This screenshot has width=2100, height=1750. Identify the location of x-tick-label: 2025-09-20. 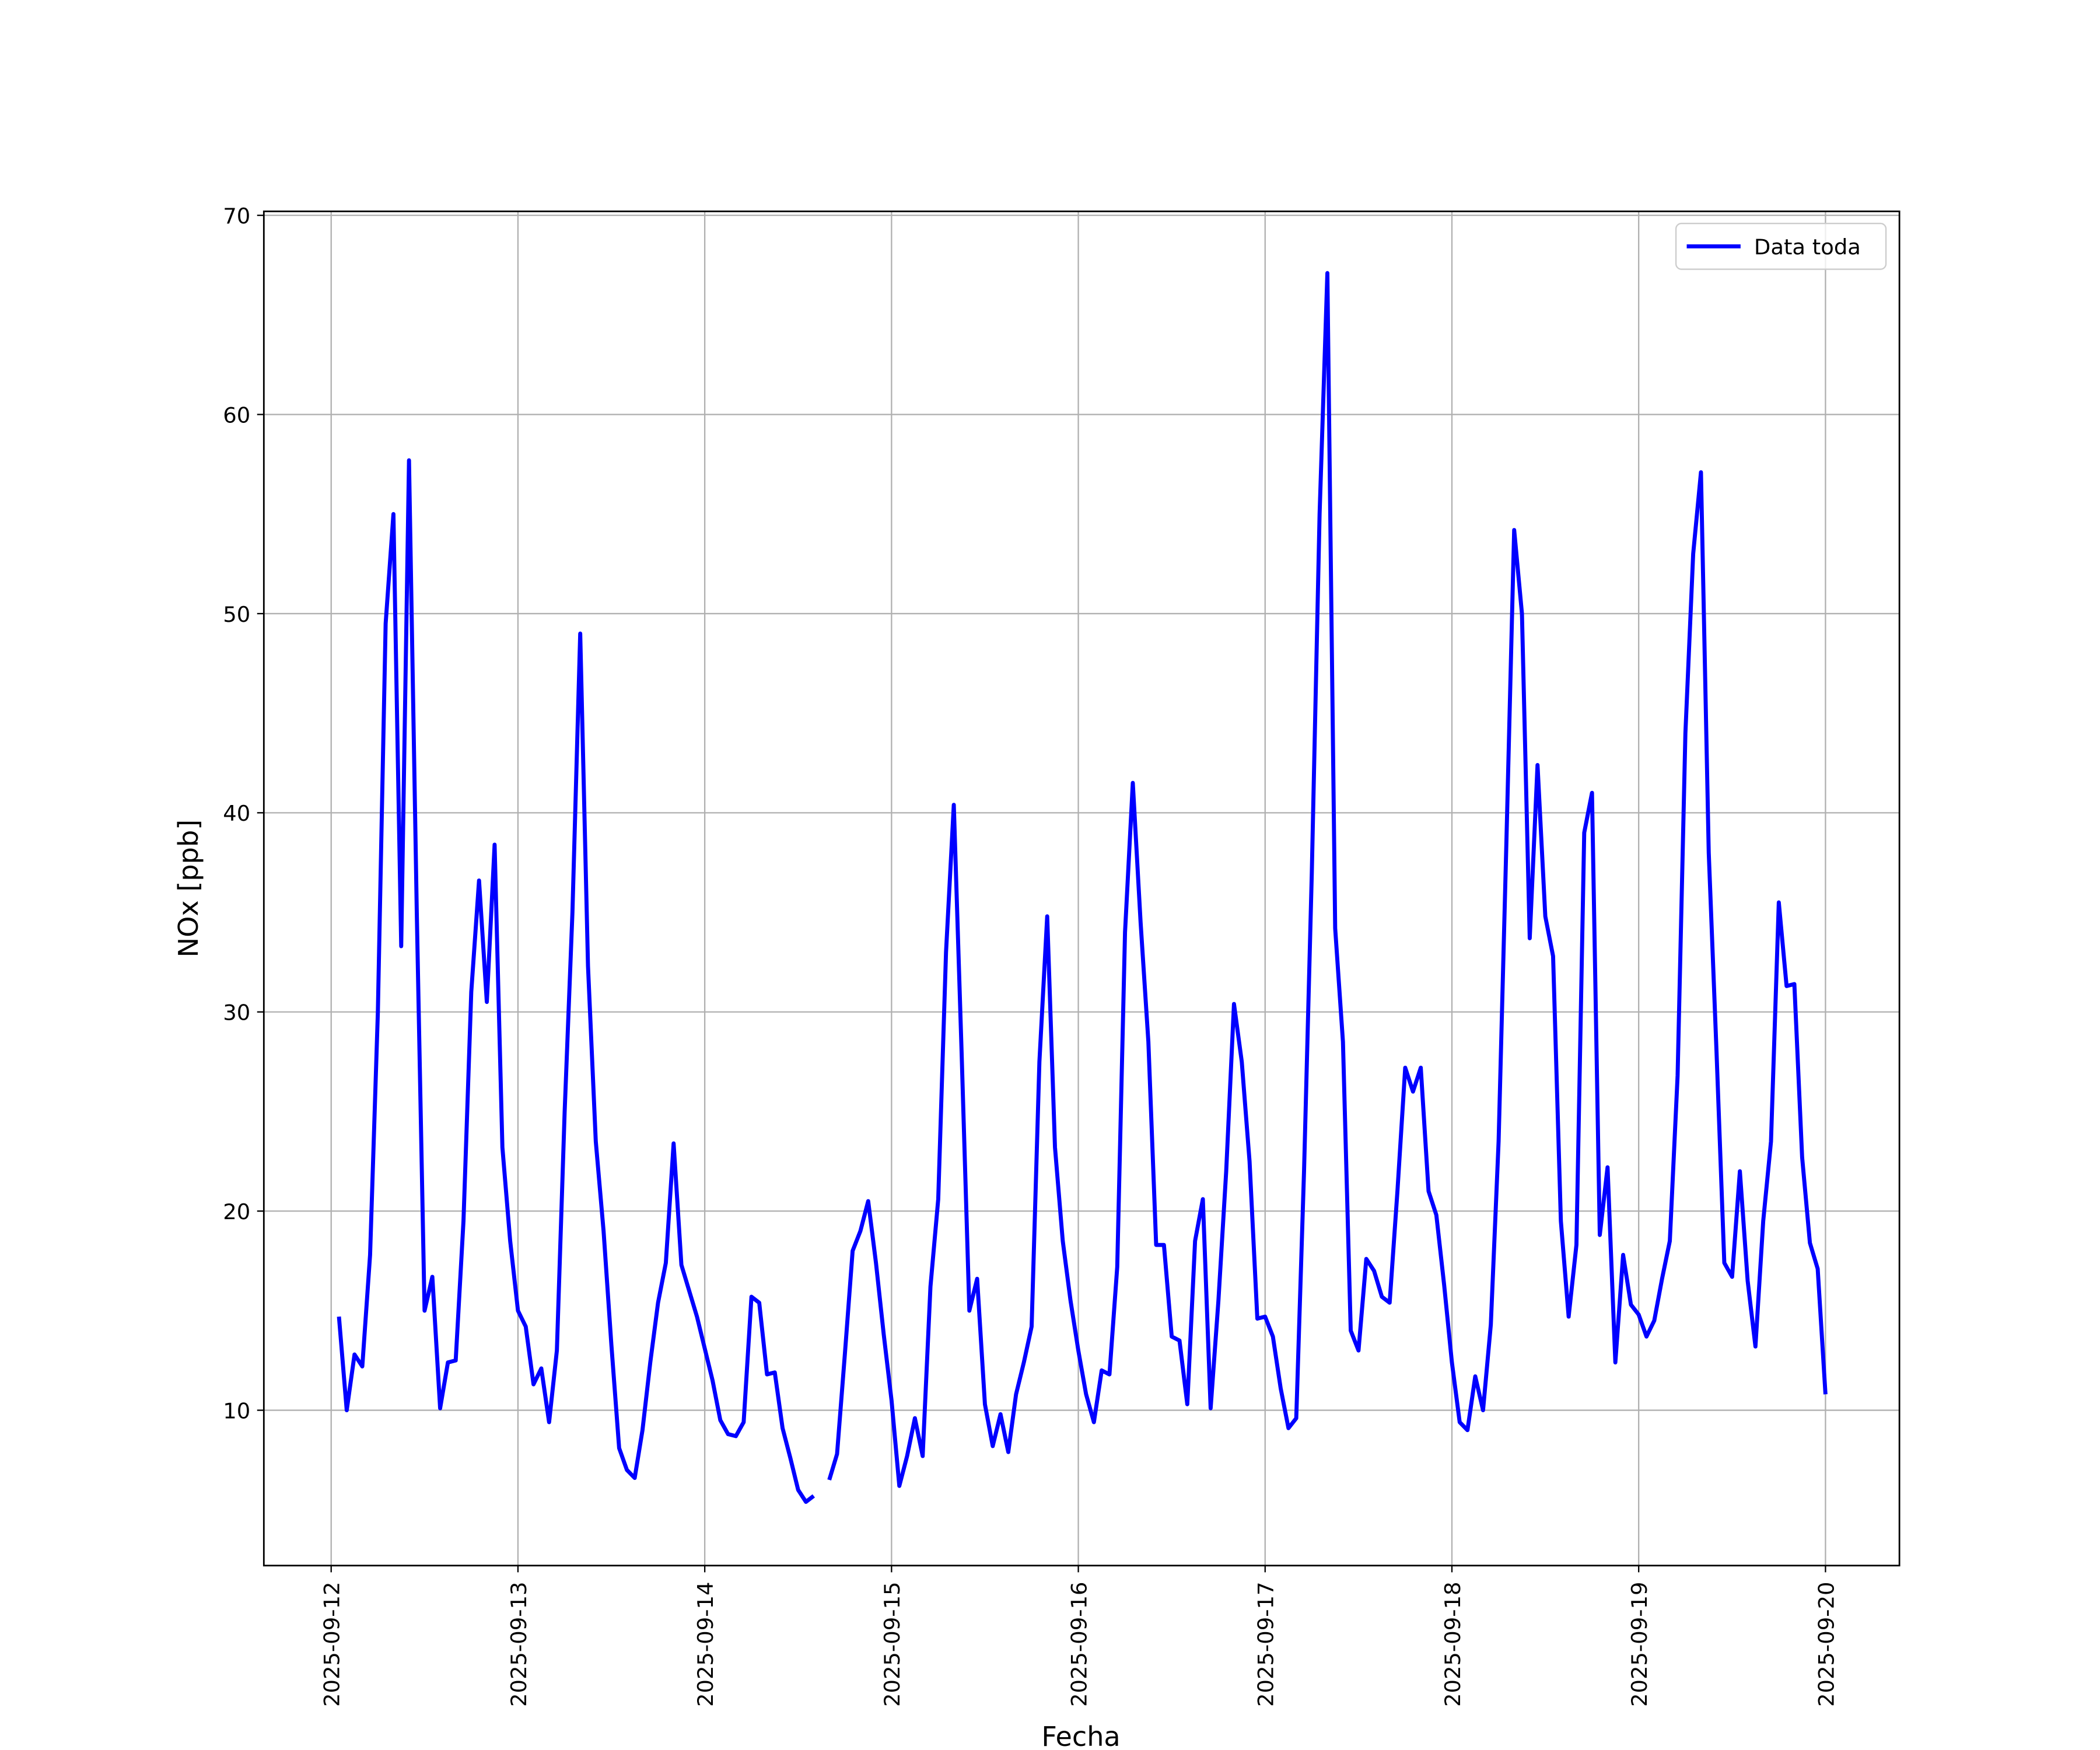
(1826, 1644).